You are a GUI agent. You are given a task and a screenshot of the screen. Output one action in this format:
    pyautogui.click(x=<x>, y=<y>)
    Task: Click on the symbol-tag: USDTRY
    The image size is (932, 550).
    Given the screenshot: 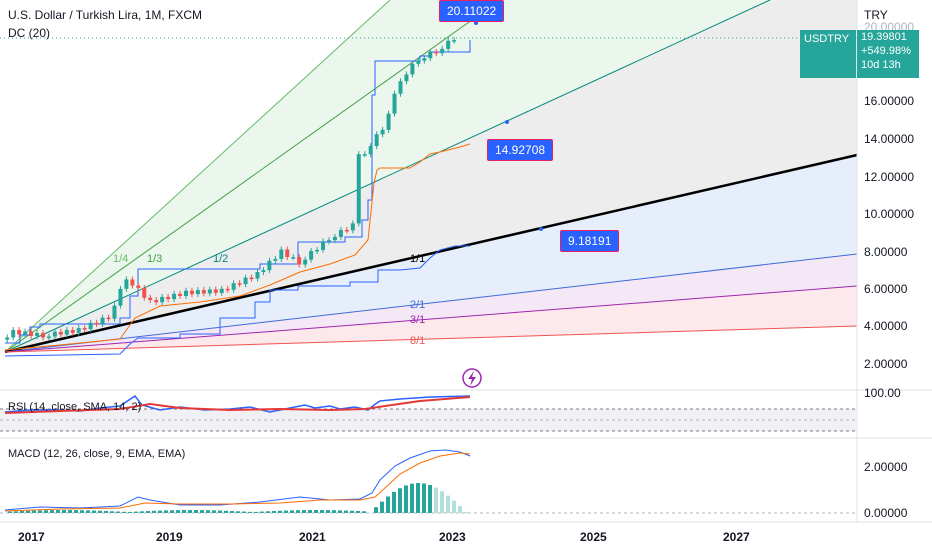 What is the action you would take?
    pyautogui.click(x=828, y=54)
    